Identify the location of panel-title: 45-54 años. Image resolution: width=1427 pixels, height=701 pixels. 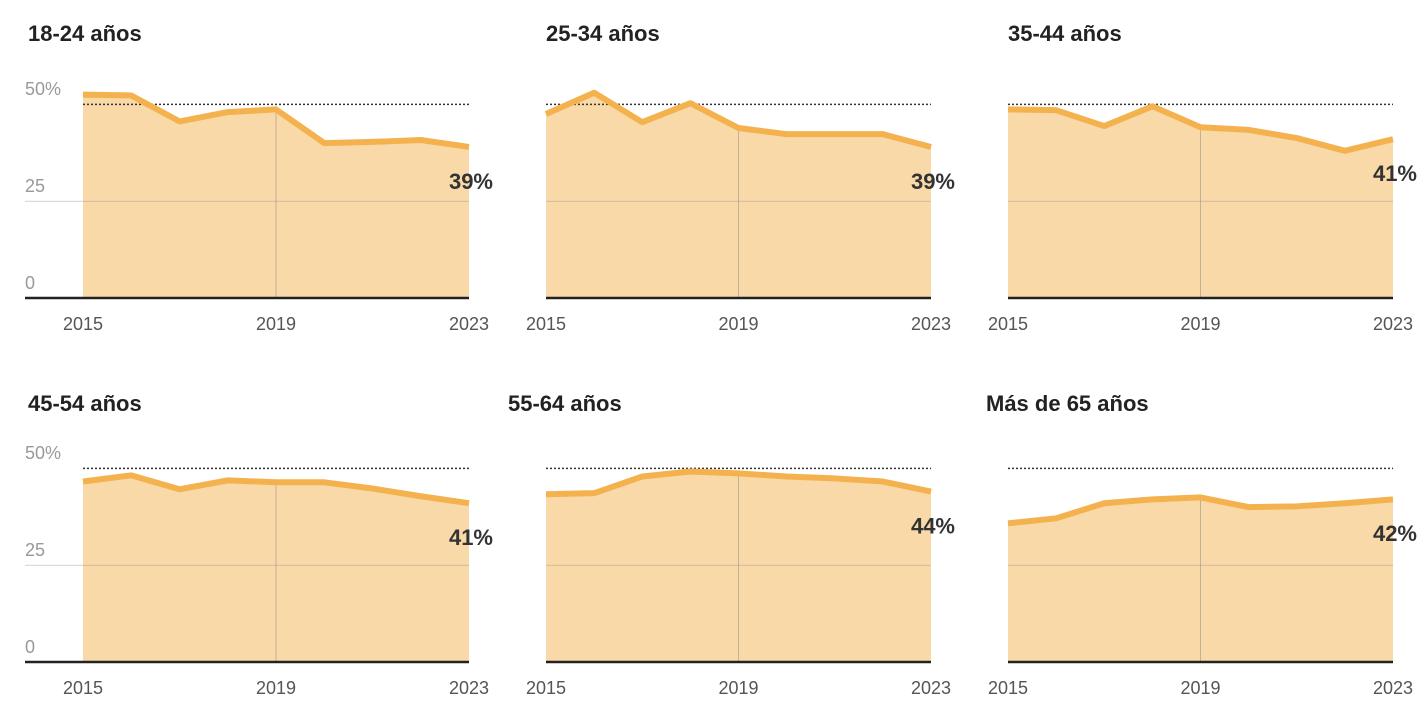
(85, 403).